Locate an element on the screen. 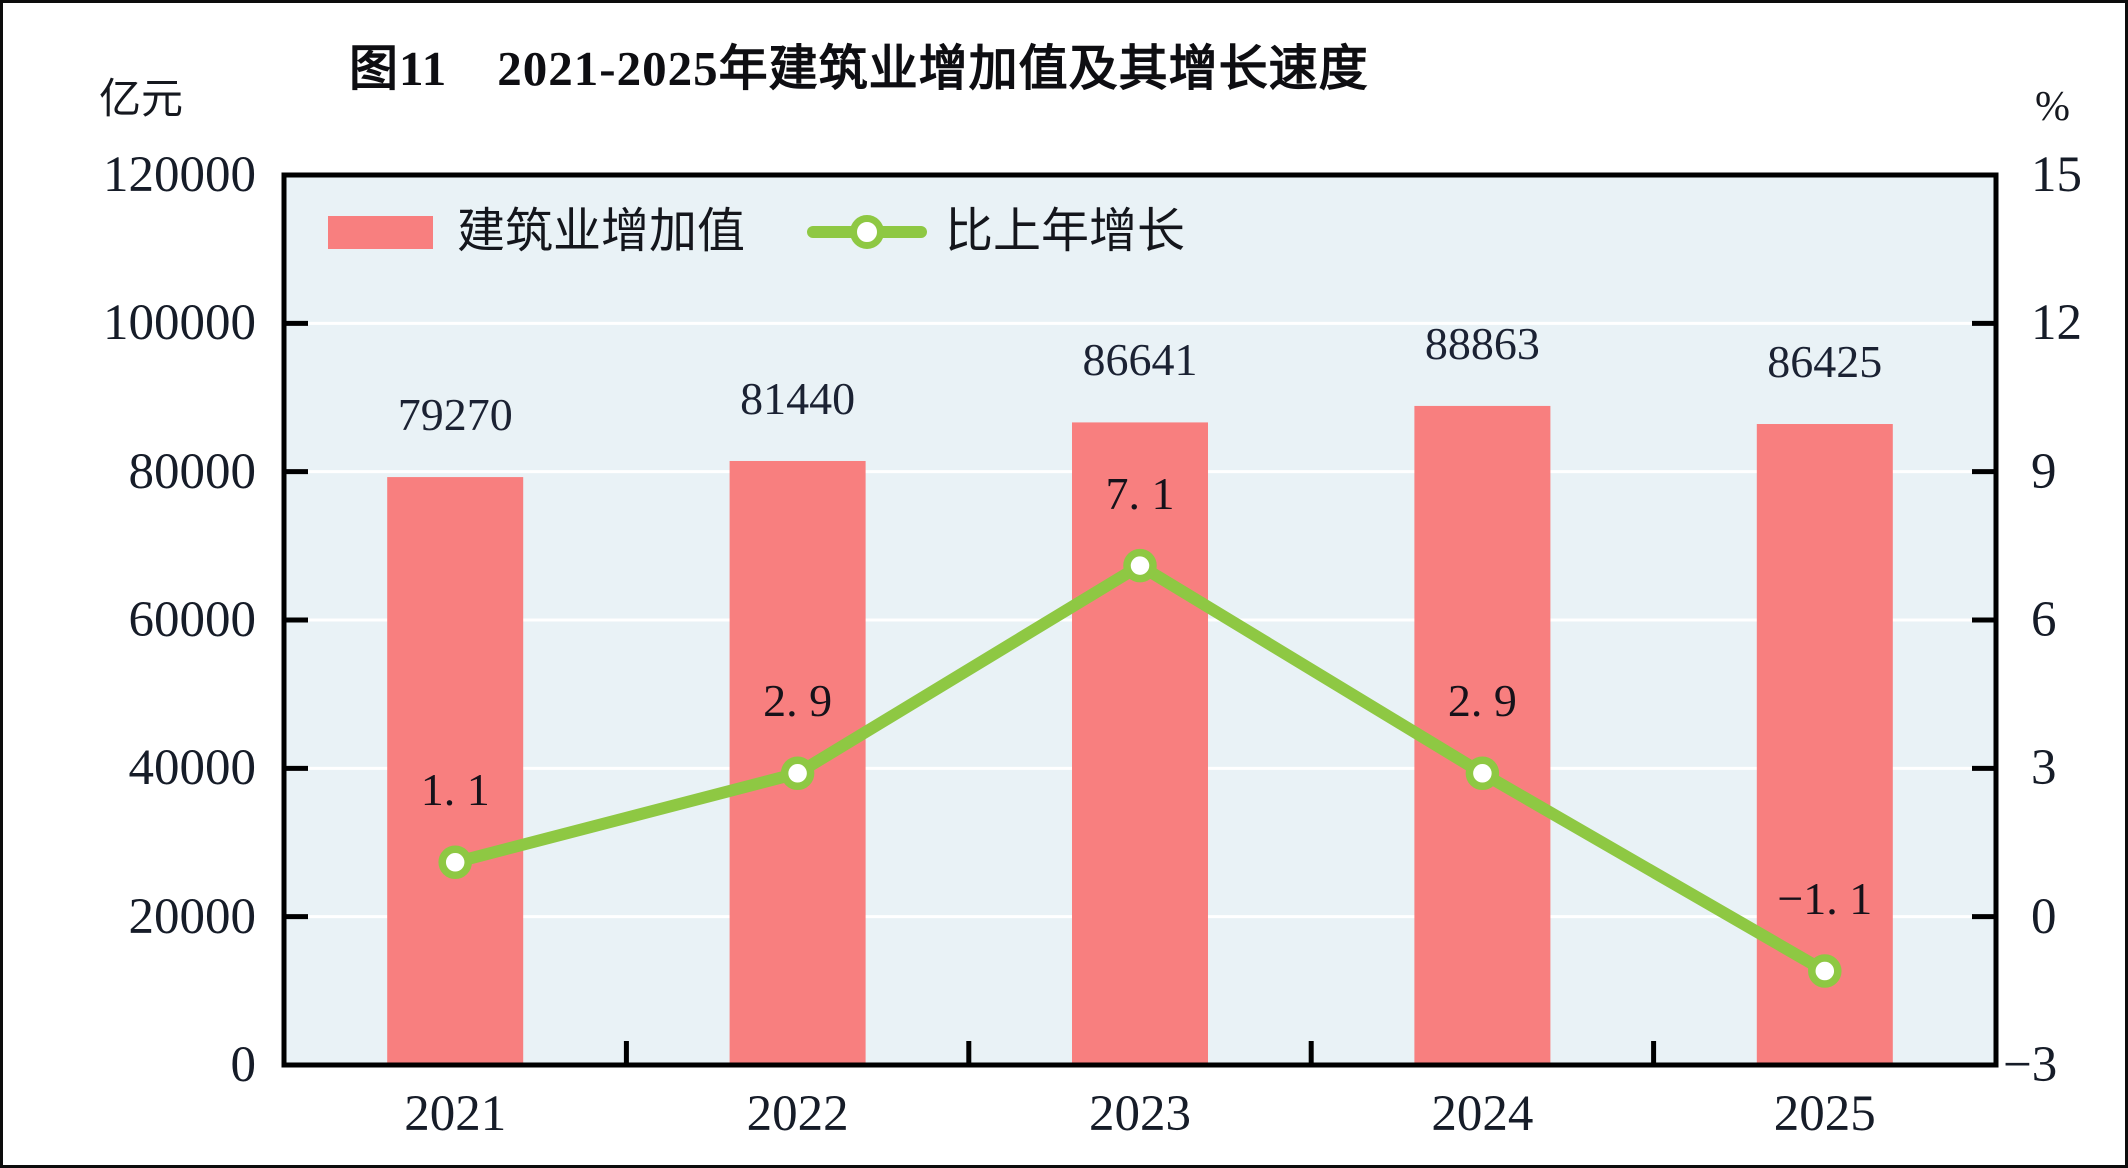 The width and height of the screenshot is (2128, 1168). x-axis-label: 2022 is located at coordinates (797, 1114).